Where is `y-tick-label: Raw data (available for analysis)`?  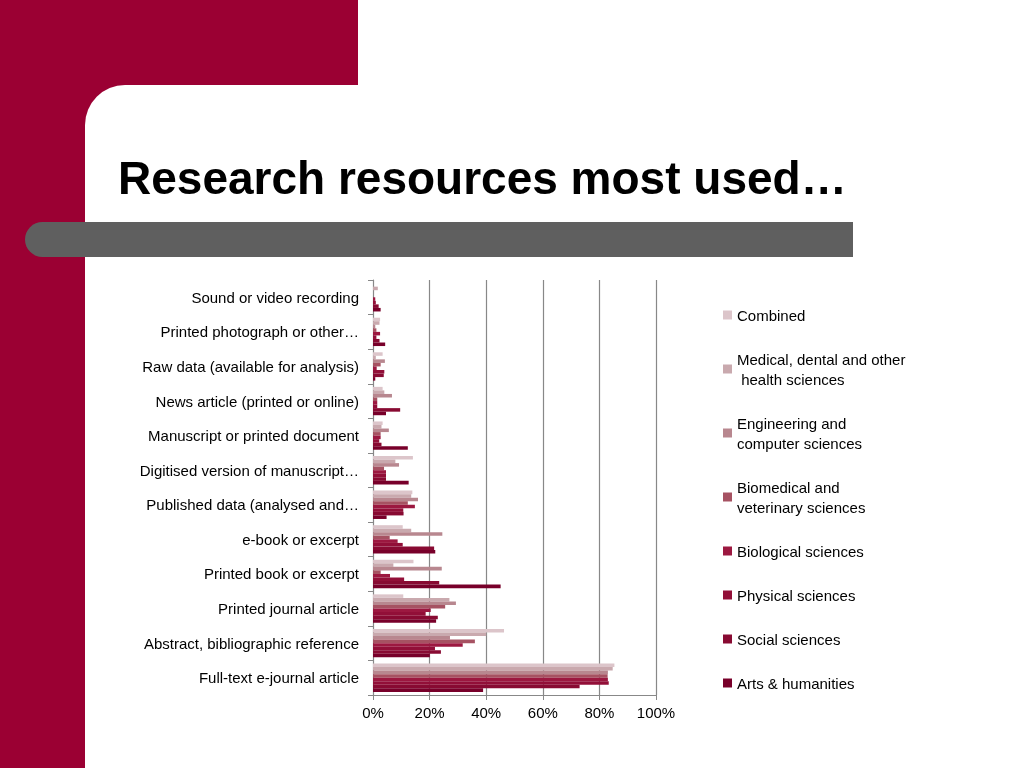 y-tick-label: Raw data (available for analysis) is located at coordinates (250, 366).